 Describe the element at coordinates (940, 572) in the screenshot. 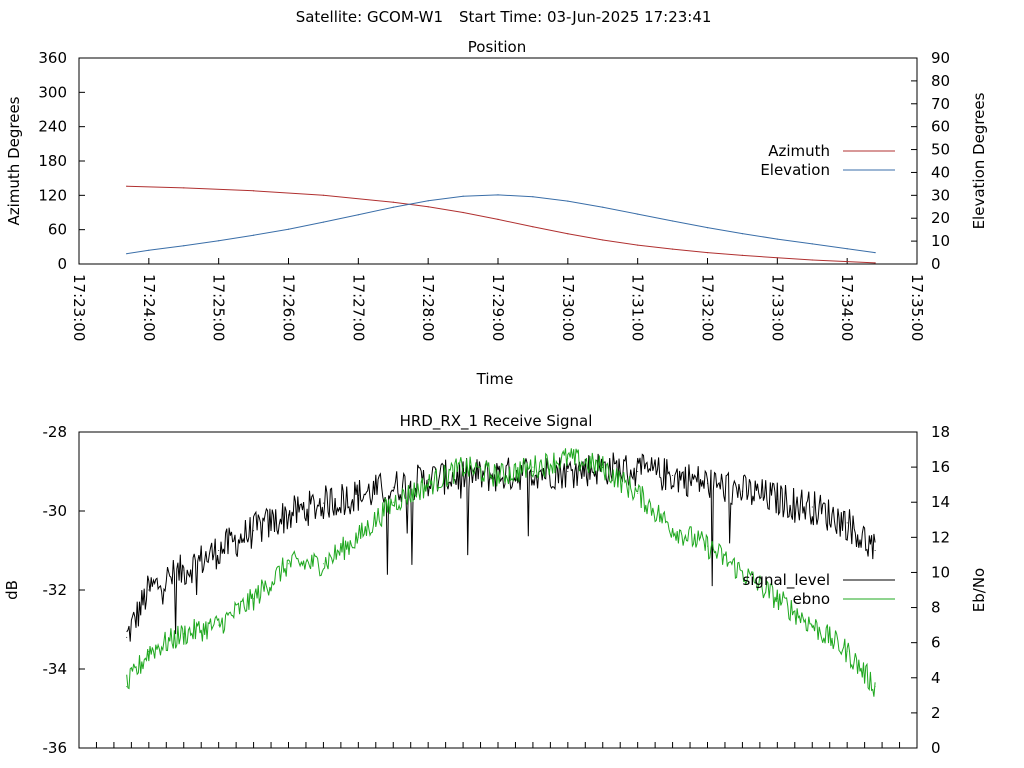

I see `ebno-tick-label: 10` at that location.